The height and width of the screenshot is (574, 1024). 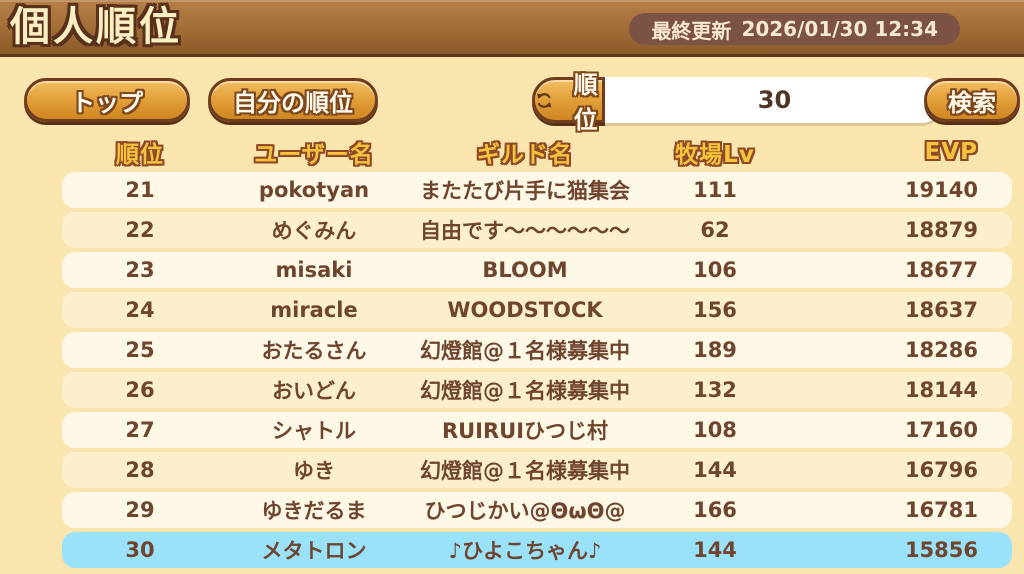 I want to click on table-row: 24 miracle WOODSTOCK 156 18637, so click(x=537, y=310).